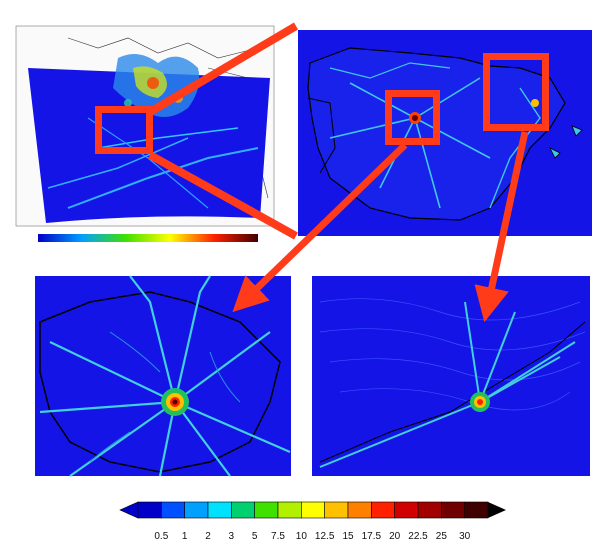 The width and height of the screenshot is (601, 545). Describe the element at coordinates (254, 536) in the screenshot. I see `colorbar-tick-label: 5` at that location.